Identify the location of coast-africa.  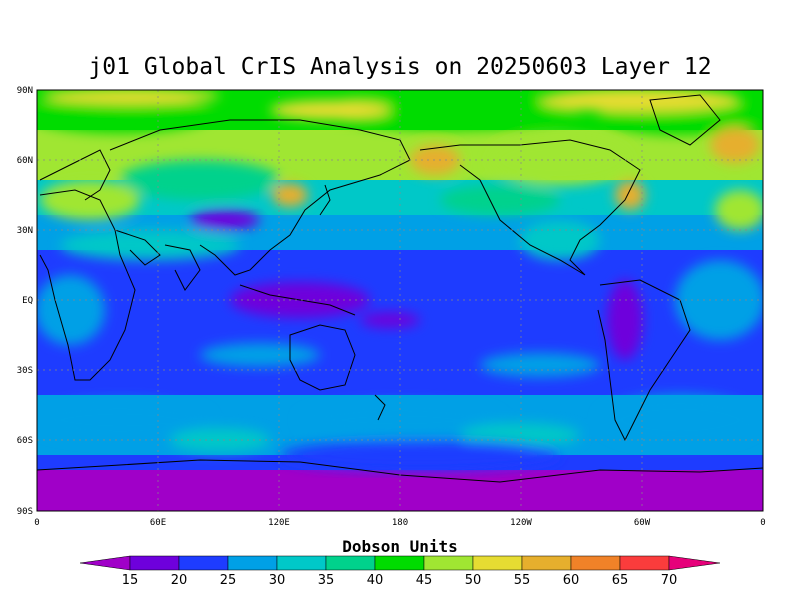
(87, 285).